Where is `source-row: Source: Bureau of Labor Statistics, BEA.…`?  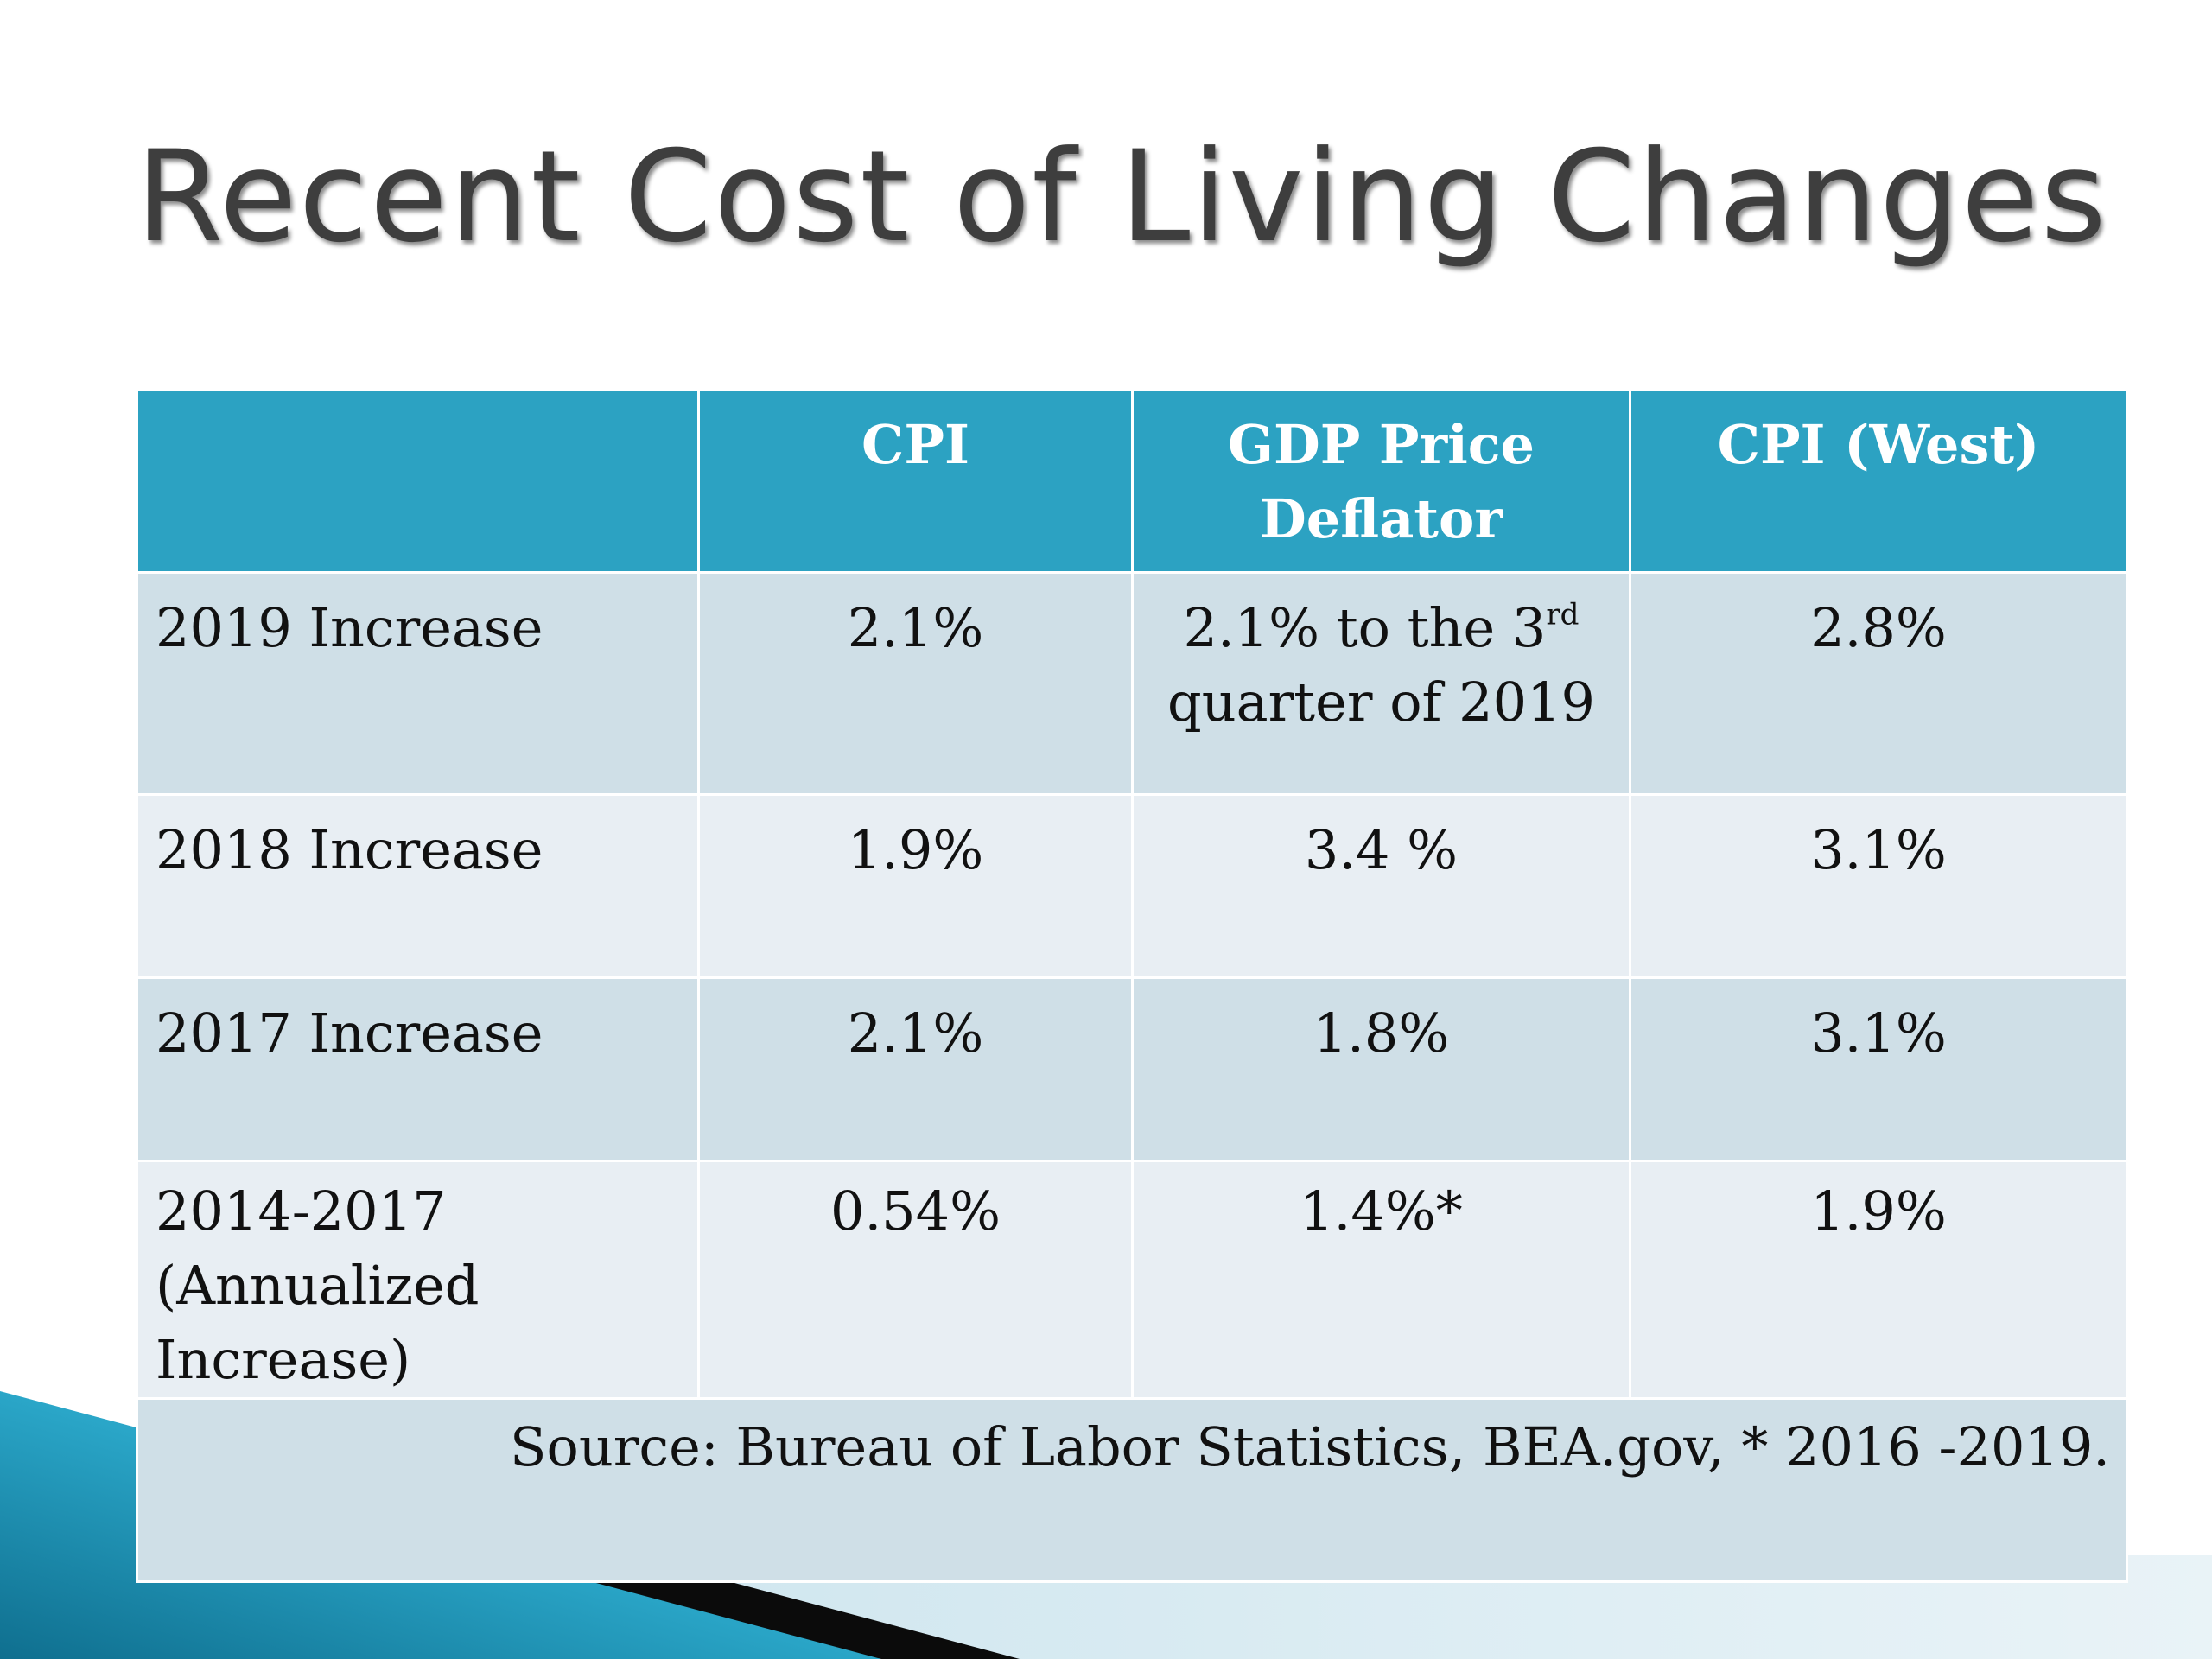
source-row: Source: Bureau of Labor Statistics, BEA.… is located at coordinates (1132, 1490).